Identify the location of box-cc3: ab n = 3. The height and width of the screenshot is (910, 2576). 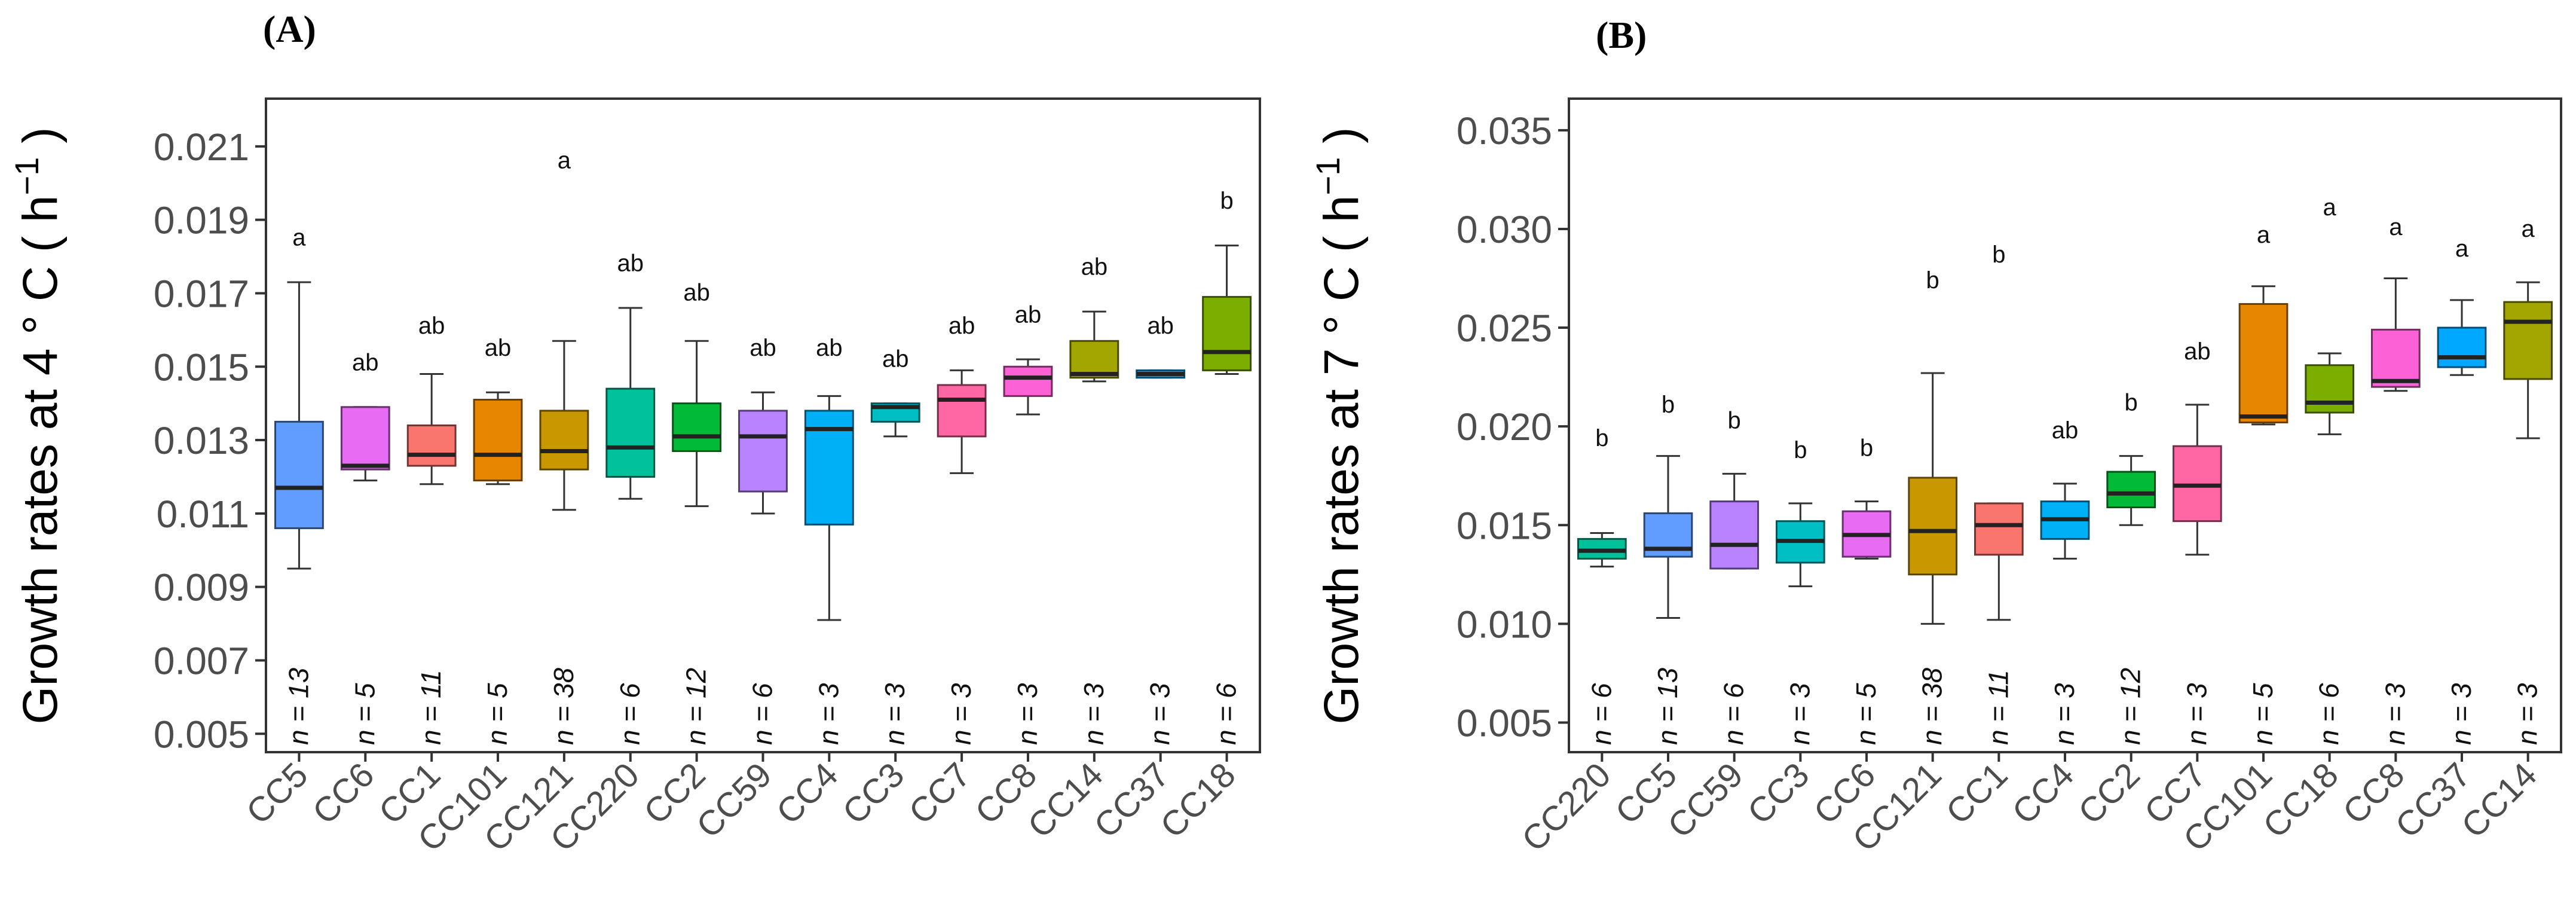
(895, 545).